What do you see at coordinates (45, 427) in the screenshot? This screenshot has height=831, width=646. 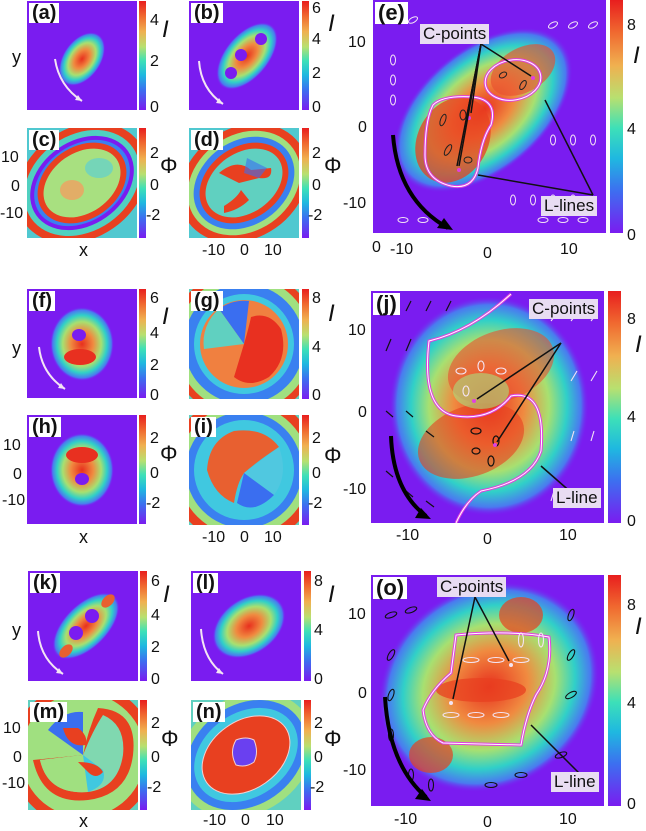 I see `panel-label: (h)` at bounding box center [45, 427].